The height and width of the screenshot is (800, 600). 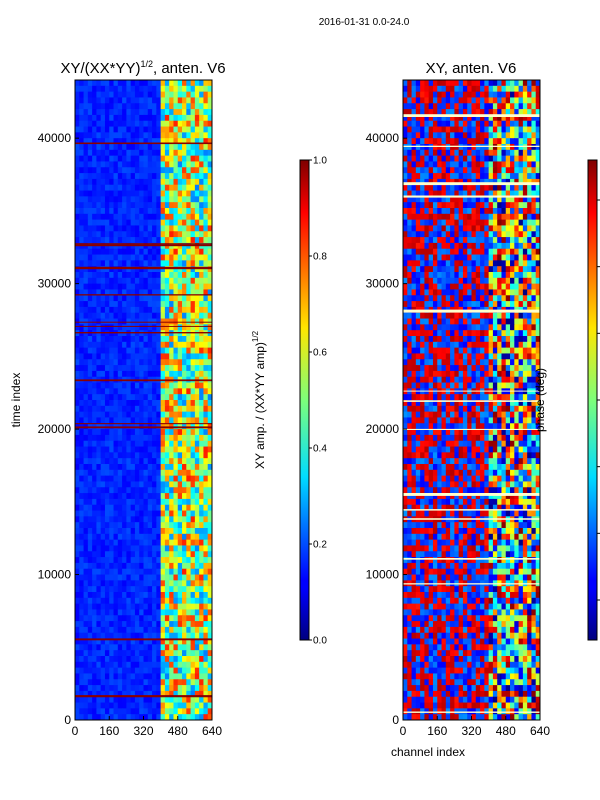 I want to click on figure-suptitle: 2016-01-31 0.0-24.0, so click(x=364, y=22).